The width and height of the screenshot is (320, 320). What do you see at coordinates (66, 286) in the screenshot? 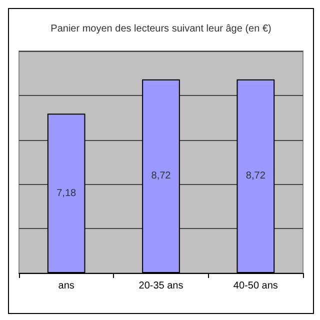
I see `x-tick-label: ans` at bounding box center [66, 286].